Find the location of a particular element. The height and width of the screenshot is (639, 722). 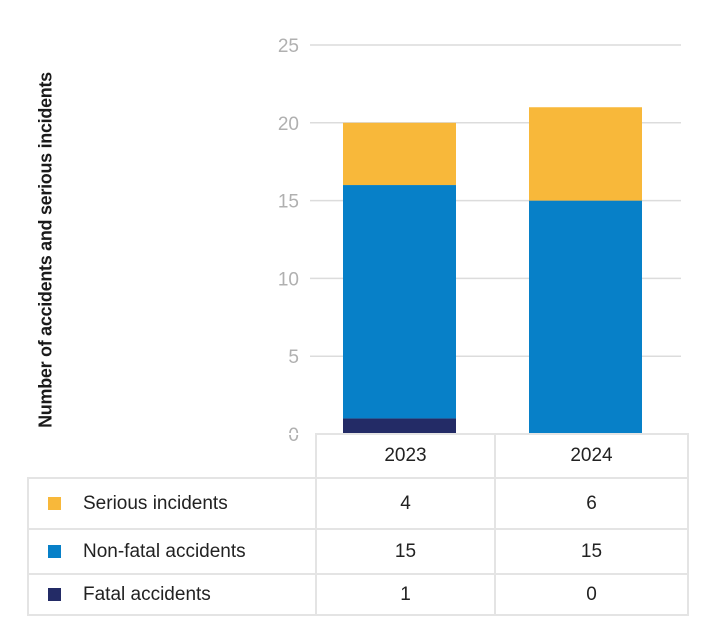

legend-cell: Non-fatal accidents is located at coordinates (172, 551).